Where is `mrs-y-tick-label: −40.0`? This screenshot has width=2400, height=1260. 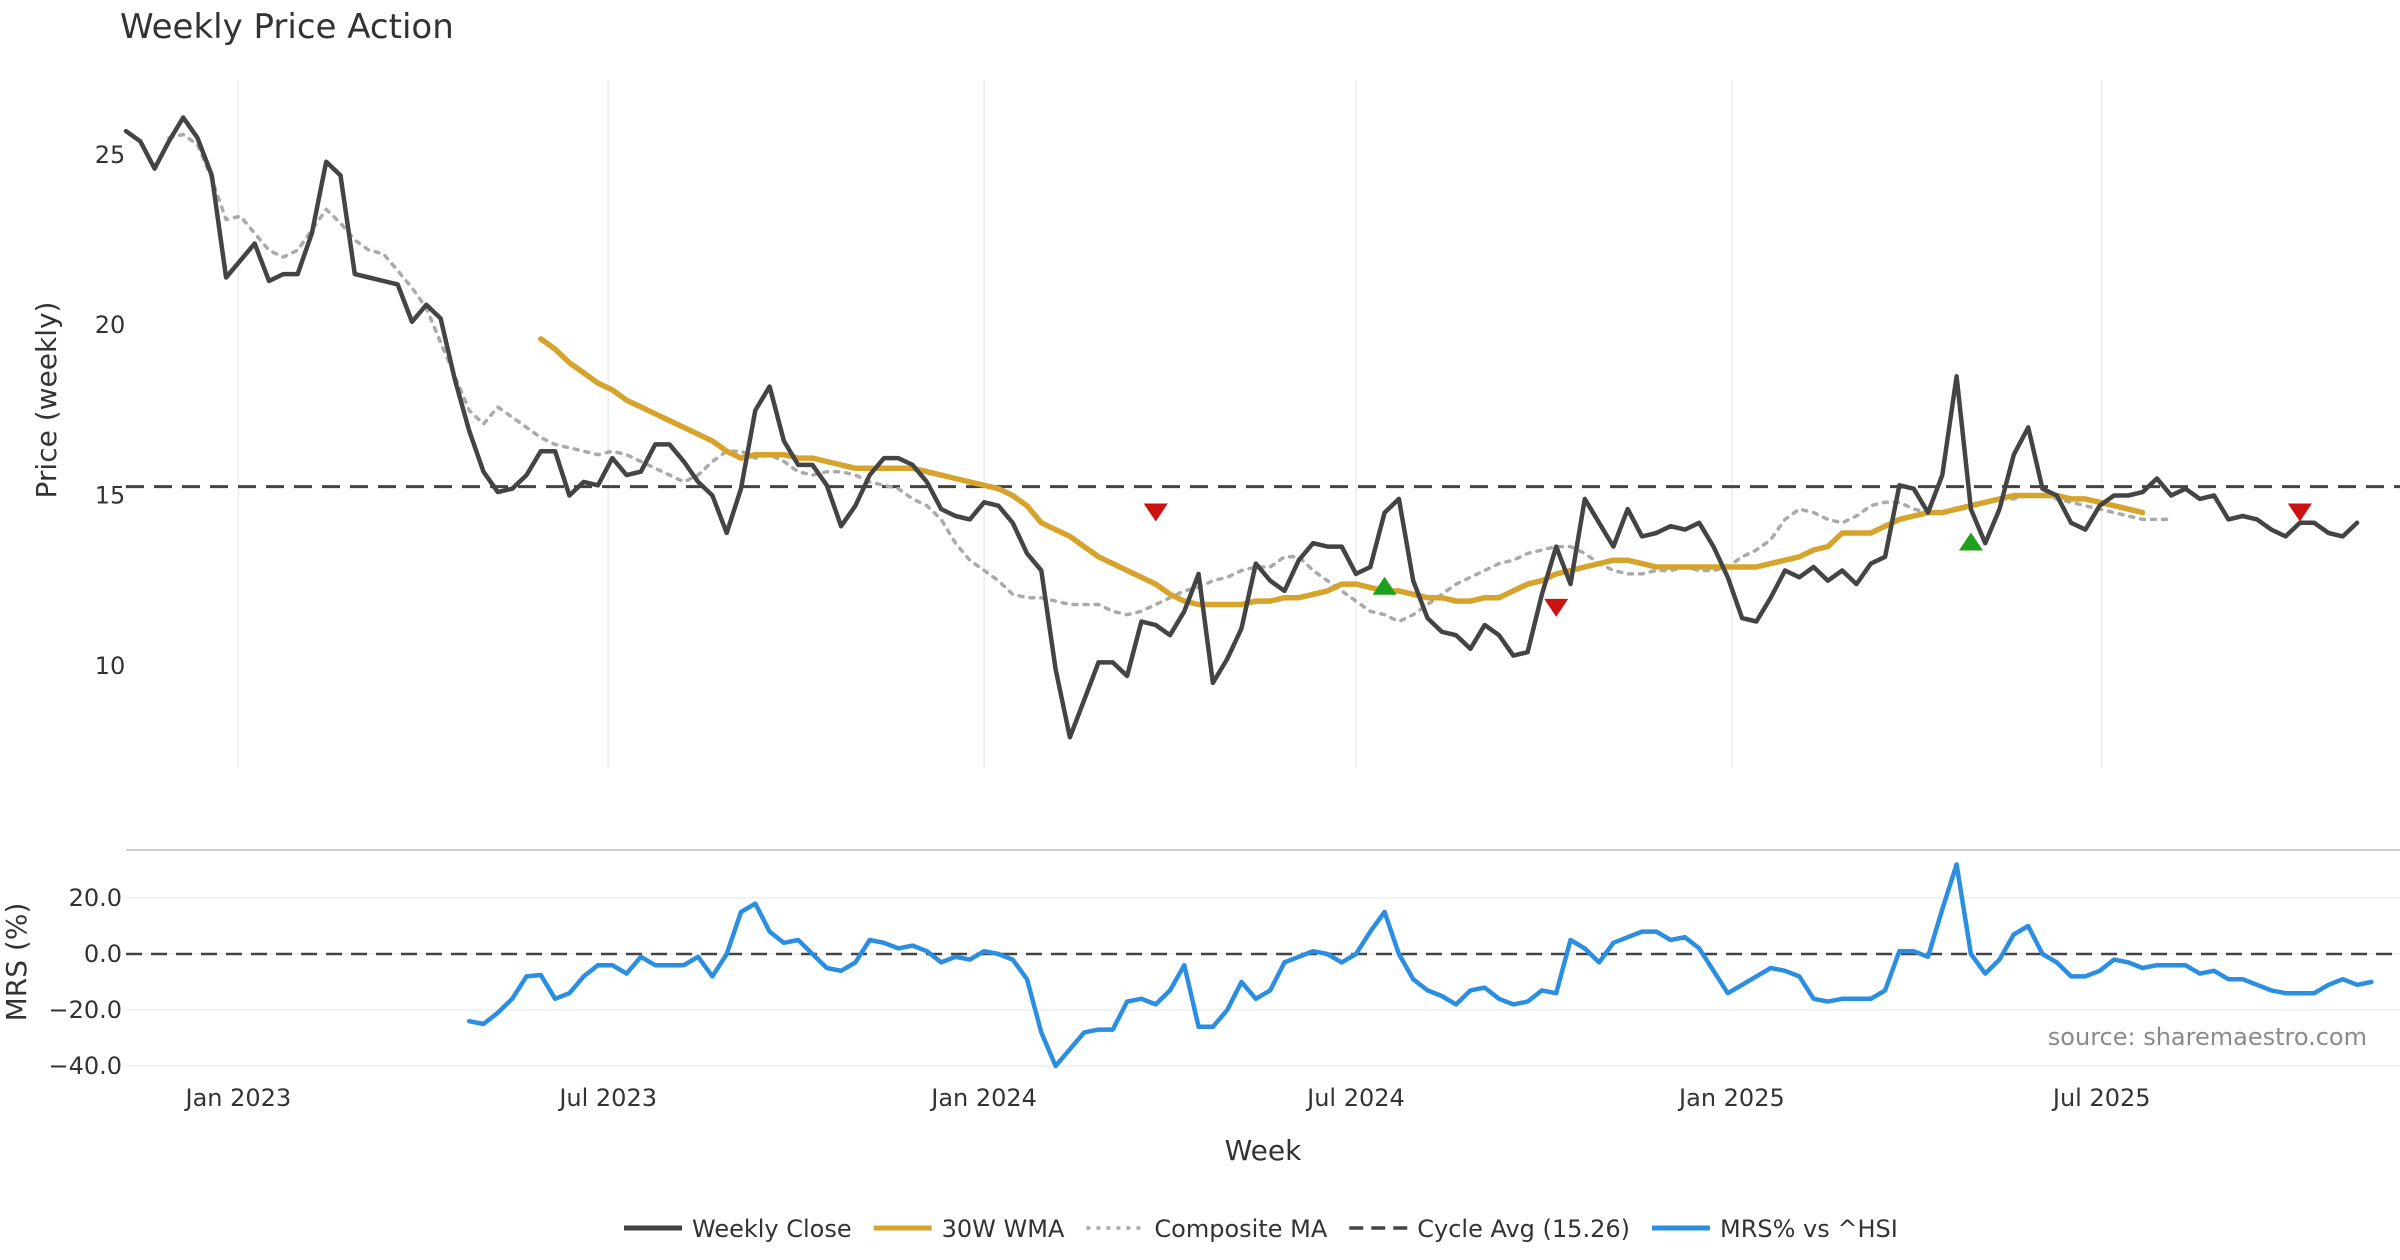
mrs-y-tick-label: −40.0 is located at coordinates (85, 1066).